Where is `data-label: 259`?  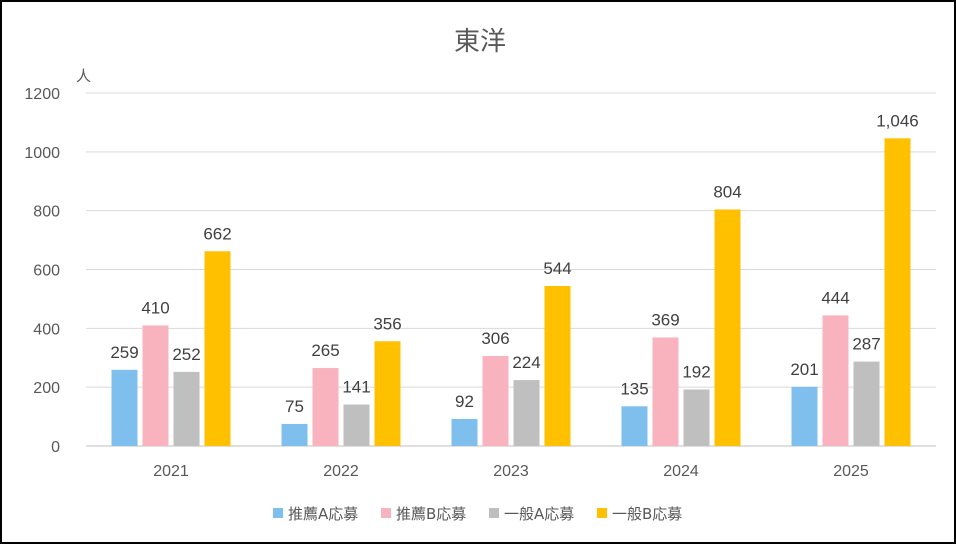
data-label: 259 is located at coordinates (124, 352).